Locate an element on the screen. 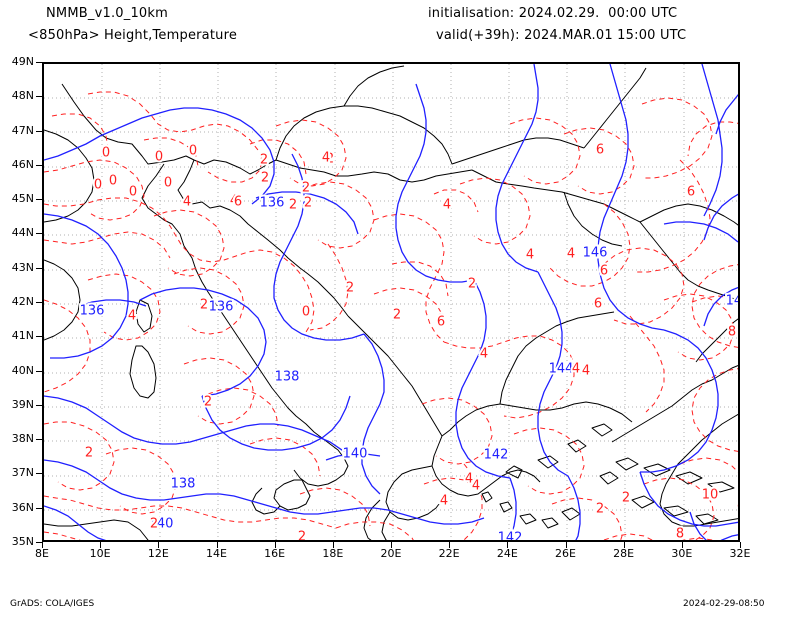  initialisation-label: initialisation: 2024.02.29. 00:00 UTC is located at coordinates (553, 13).